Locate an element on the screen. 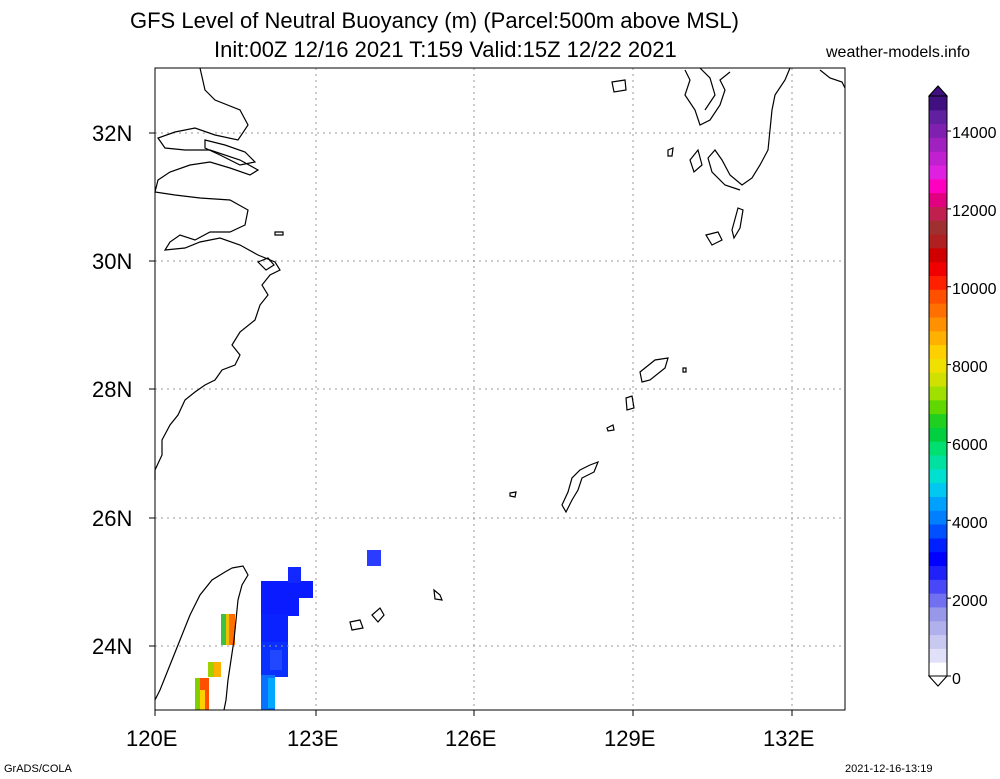 Image resolution: width=1000 pixels, height=779 pixels. lon-label: 120E is located at coordinates (151, 738).